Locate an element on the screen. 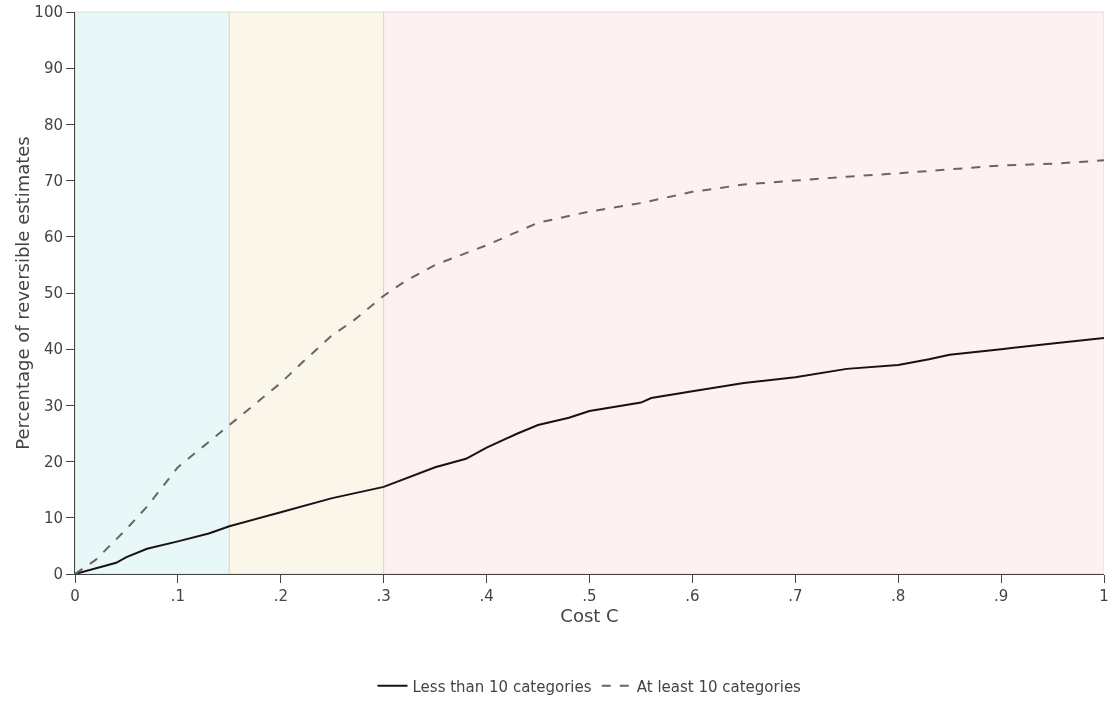 This screenshot has width=1120, height=715. y-tick-label: 80 is located at coordinates (53, 124).